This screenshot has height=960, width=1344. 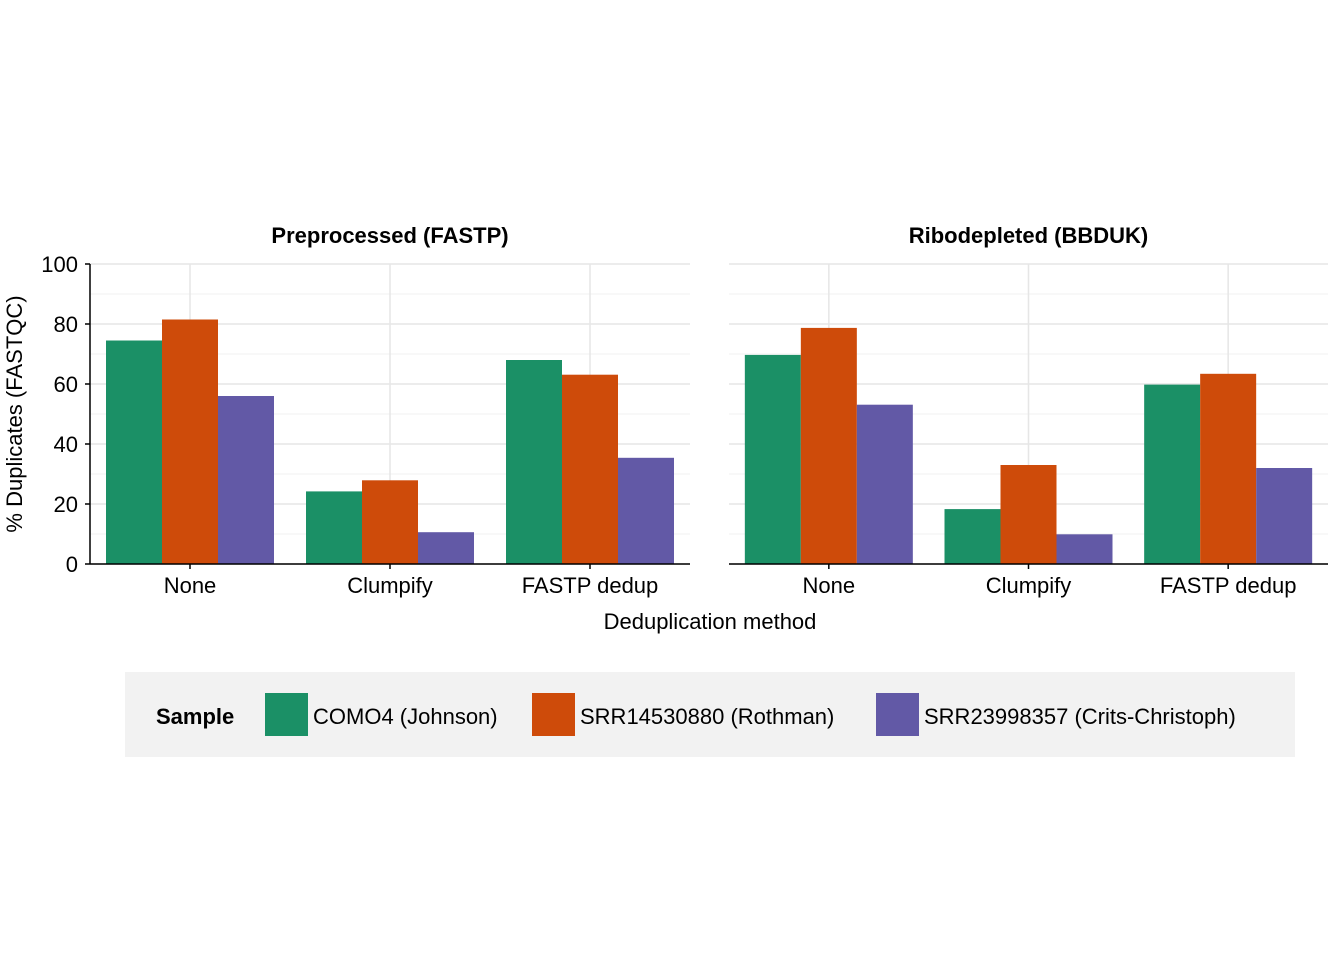 I want to click on facet-title: Preprocessed (FASTP), so click(x=389, y=235).